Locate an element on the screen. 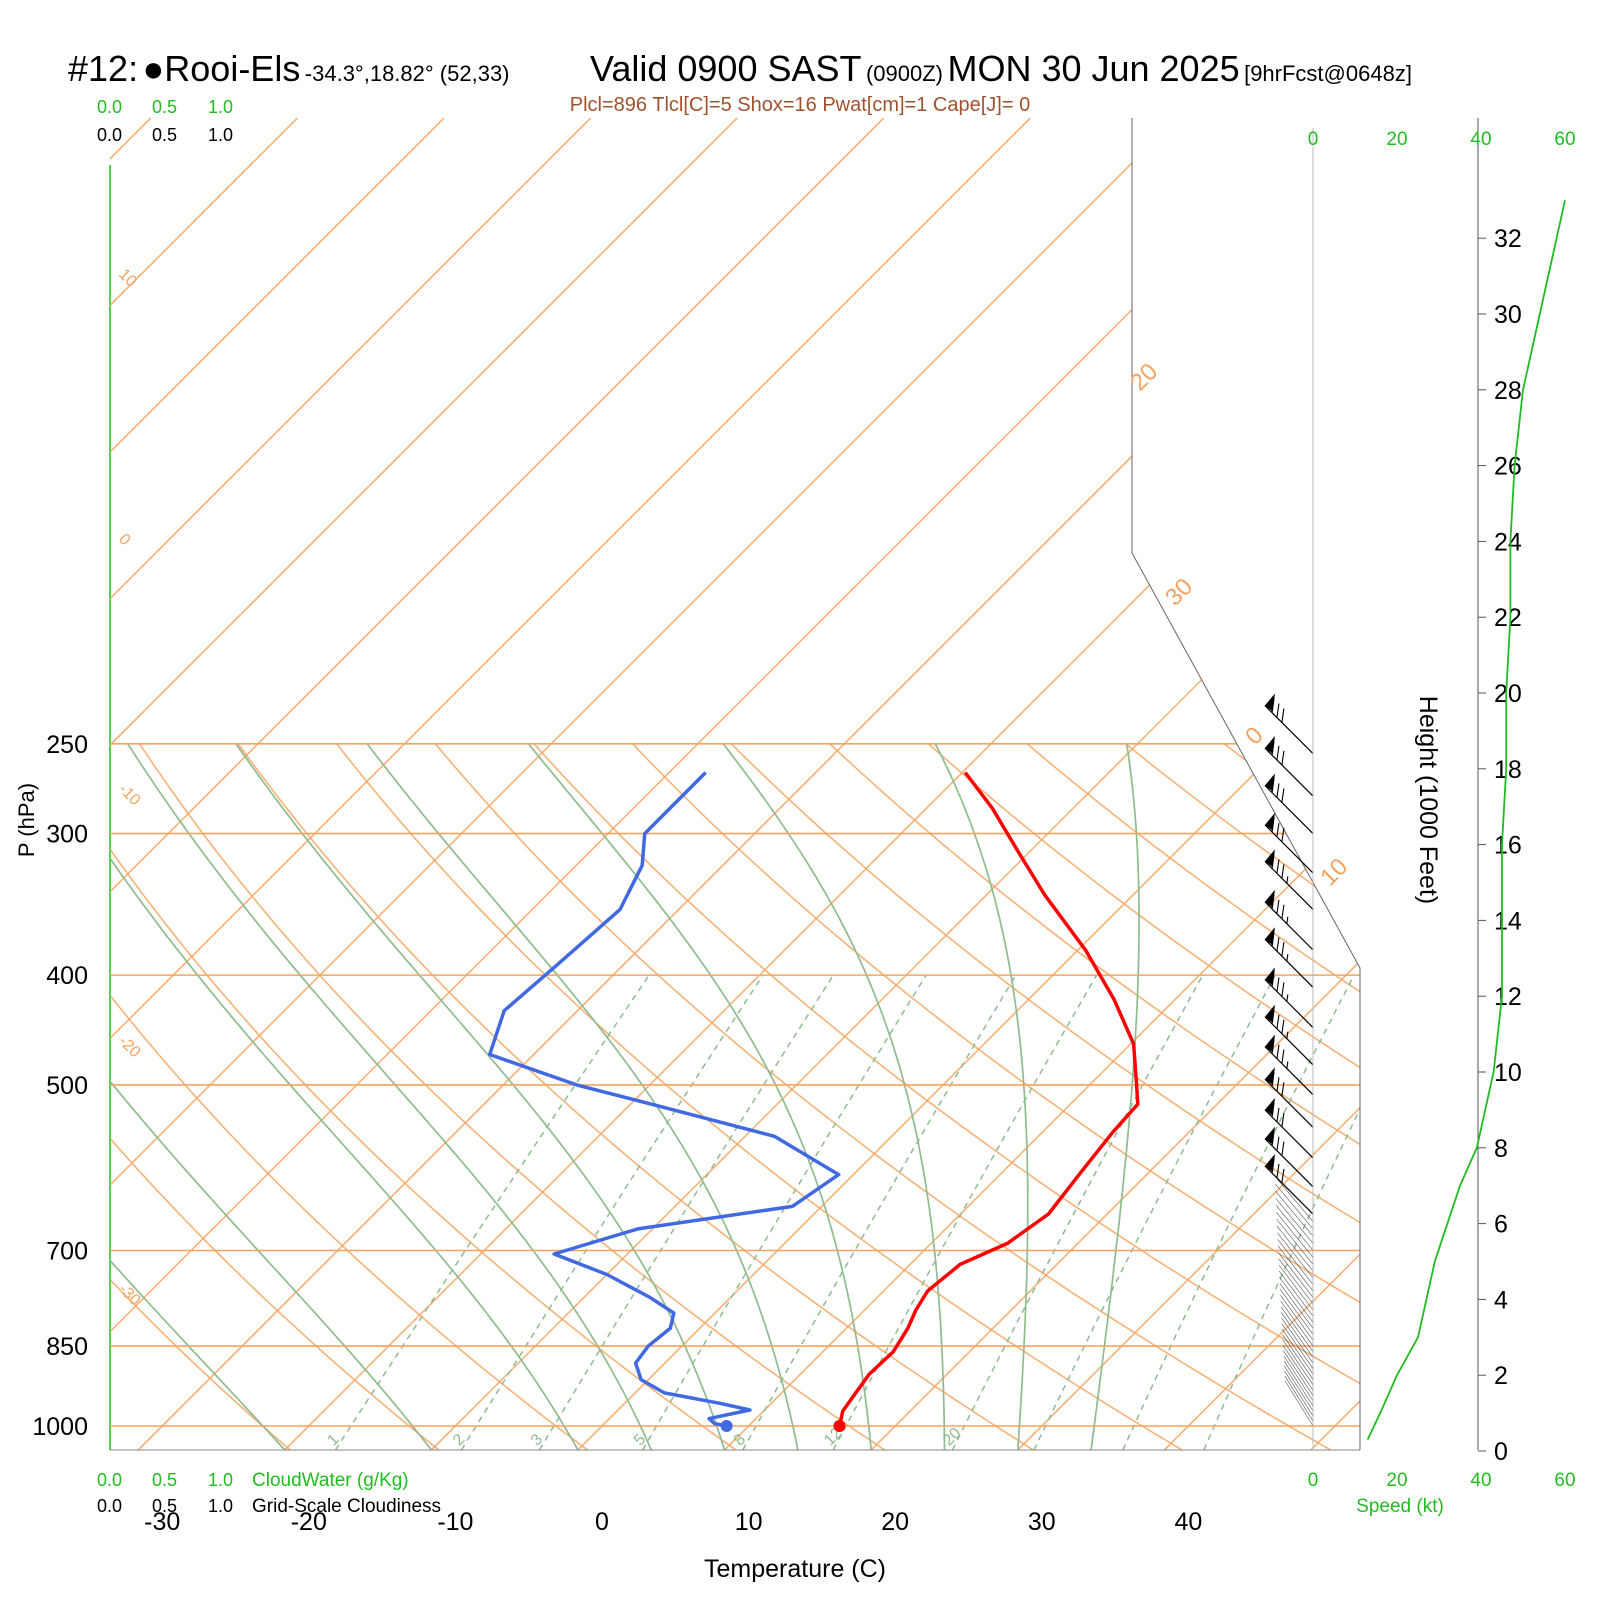 The image size is (1600, 1600). isotherm-label: -30 is located at coordinates (129, 1295).